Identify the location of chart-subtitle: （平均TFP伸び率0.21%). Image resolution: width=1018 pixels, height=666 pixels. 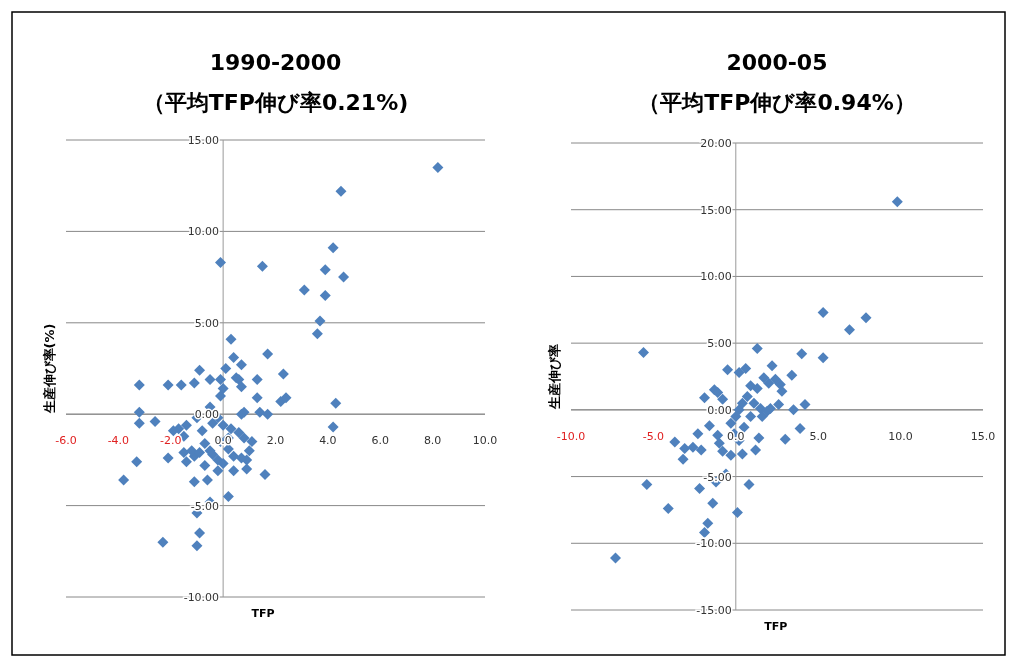
(275, 102).